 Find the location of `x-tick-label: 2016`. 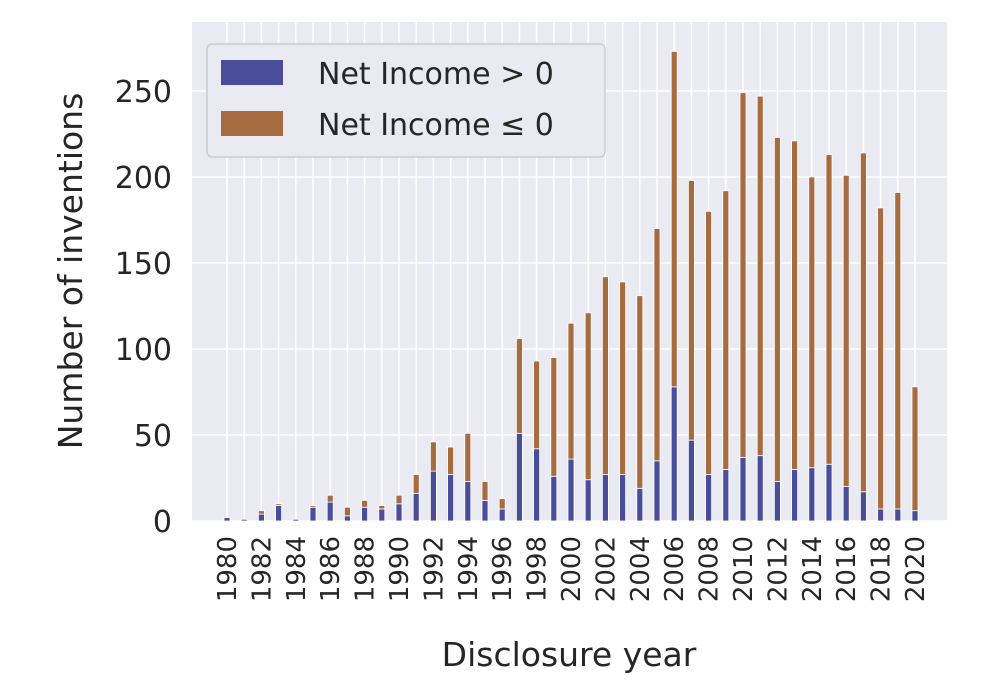

x-tick-label: 2016 is located at coordinates (847, 569).